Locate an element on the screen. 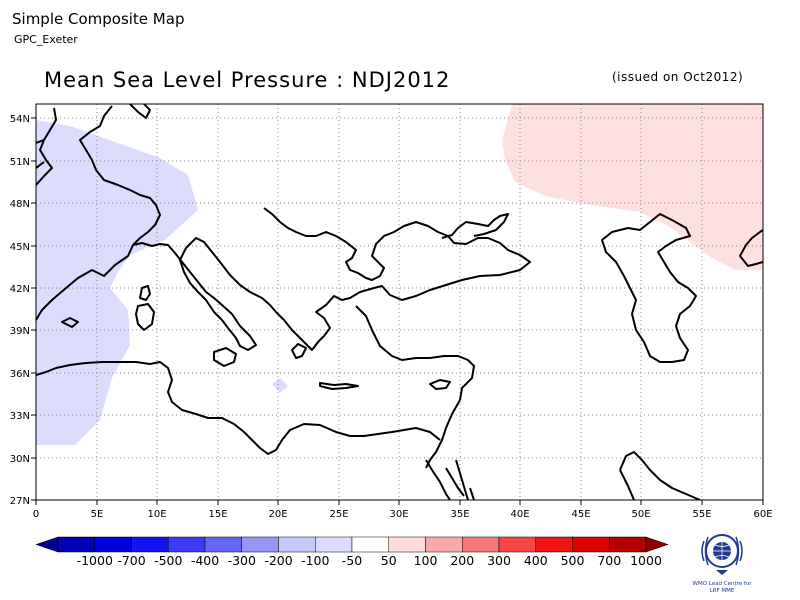 Image resolution: width=800 pixels, height=600 pixels. coastline-red-sea is located at coordinates (450, 479).